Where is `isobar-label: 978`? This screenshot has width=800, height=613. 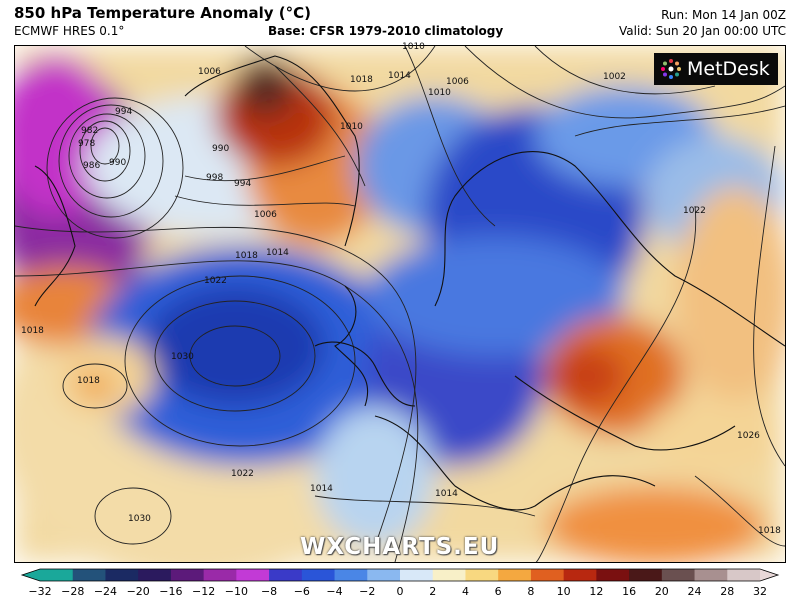
isobar-label: 978 is located at coordinates (87, 144).